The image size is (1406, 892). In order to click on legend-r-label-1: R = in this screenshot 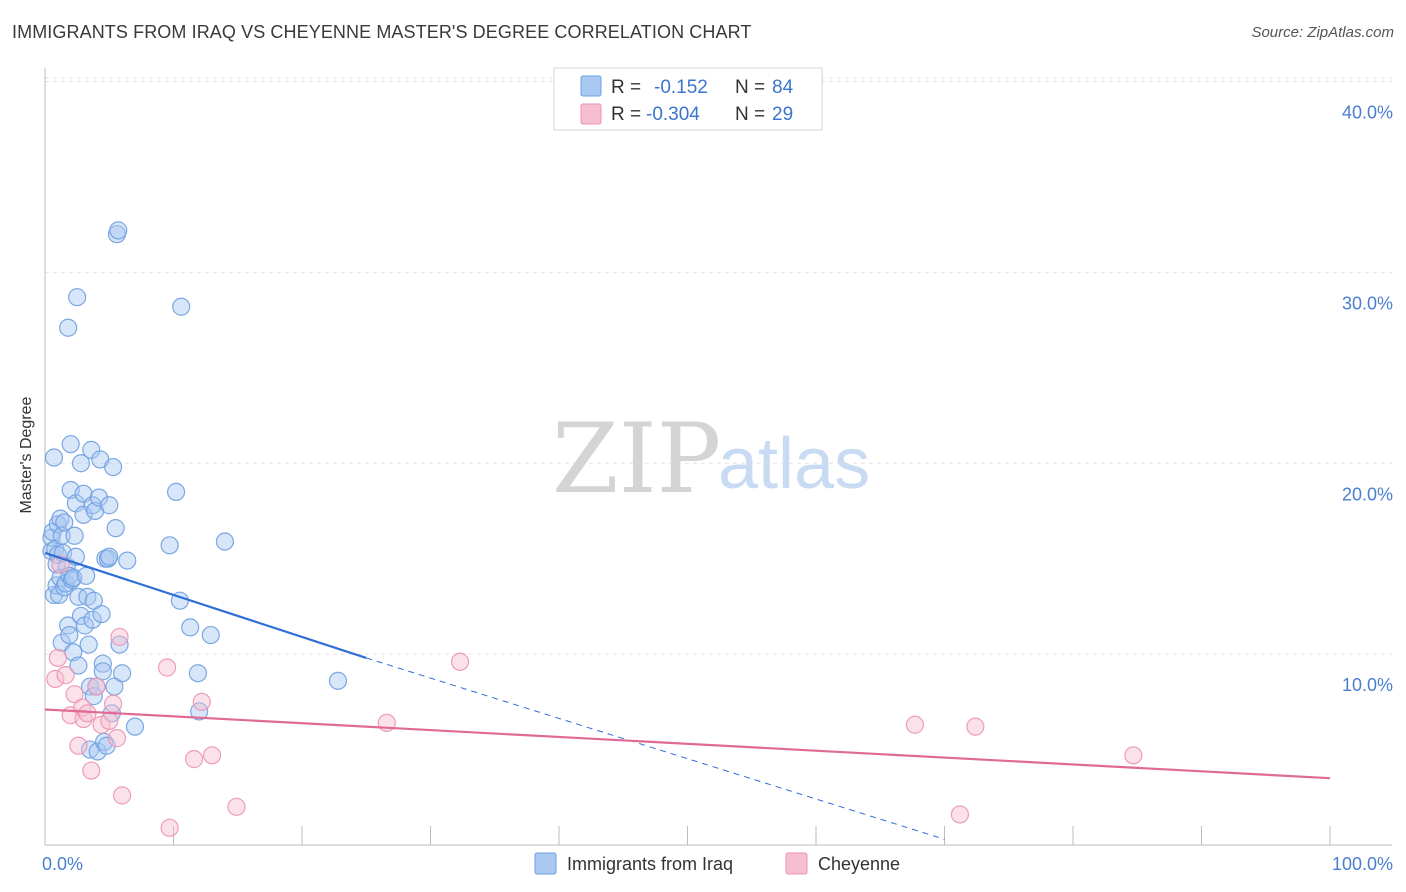, I will do `click(626, 87)`.